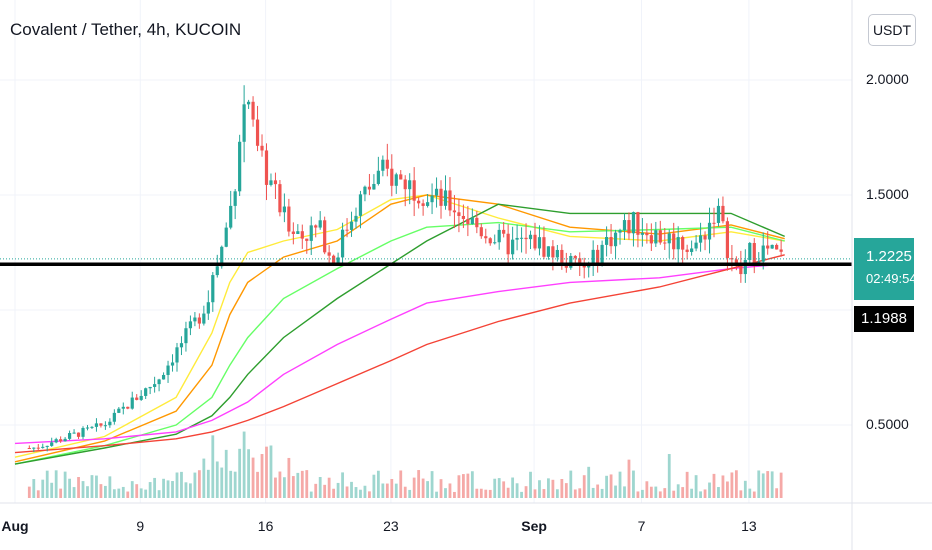 This screenshot has width=932, height=550. I want to click on currency-button: USDT, so click(892, 30).